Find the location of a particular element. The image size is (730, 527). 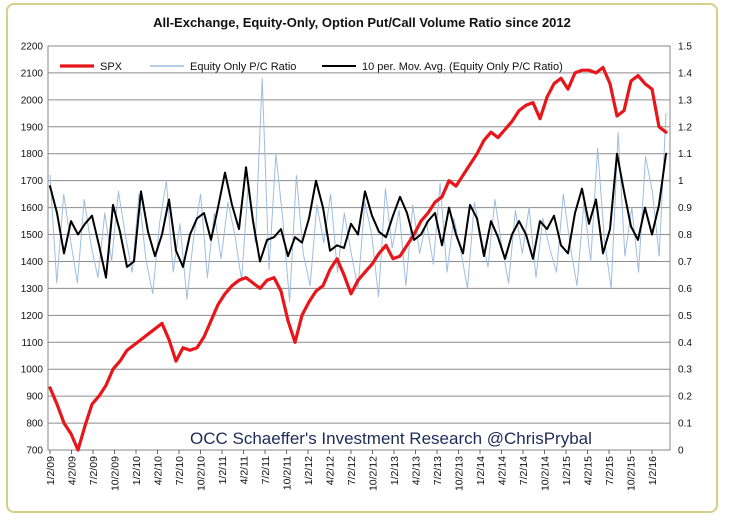

legend-item-spx: SPX is located at coordinates (91, 67).